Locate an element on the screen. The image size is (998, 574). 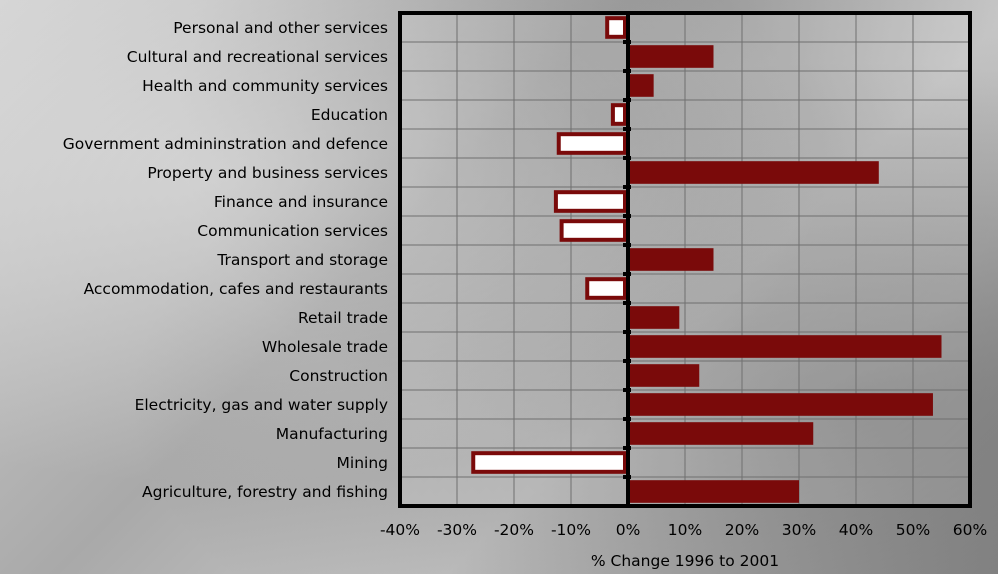
category-label: Accommodation, cafes and restaurants is located at coordinates (236, 289).